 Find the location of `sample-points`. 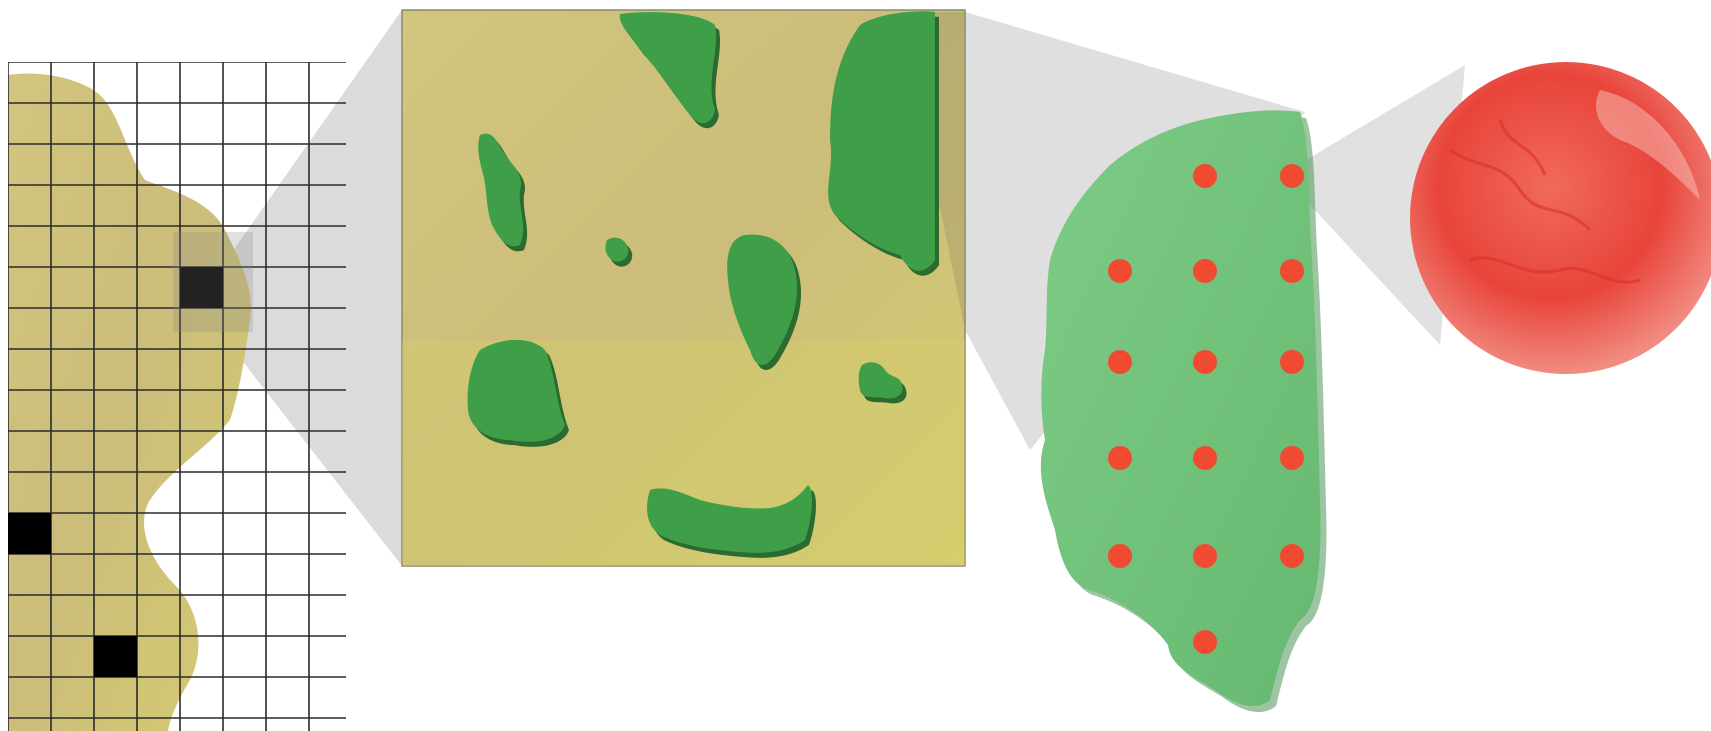

sample-points is located at coordinates (1206, 409).